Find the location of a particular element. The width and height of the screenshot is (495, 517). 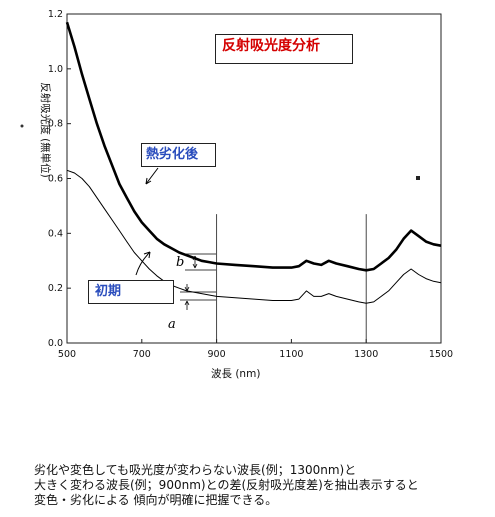

y-tick-label: 0.2 is located at coordinates (55, 288).